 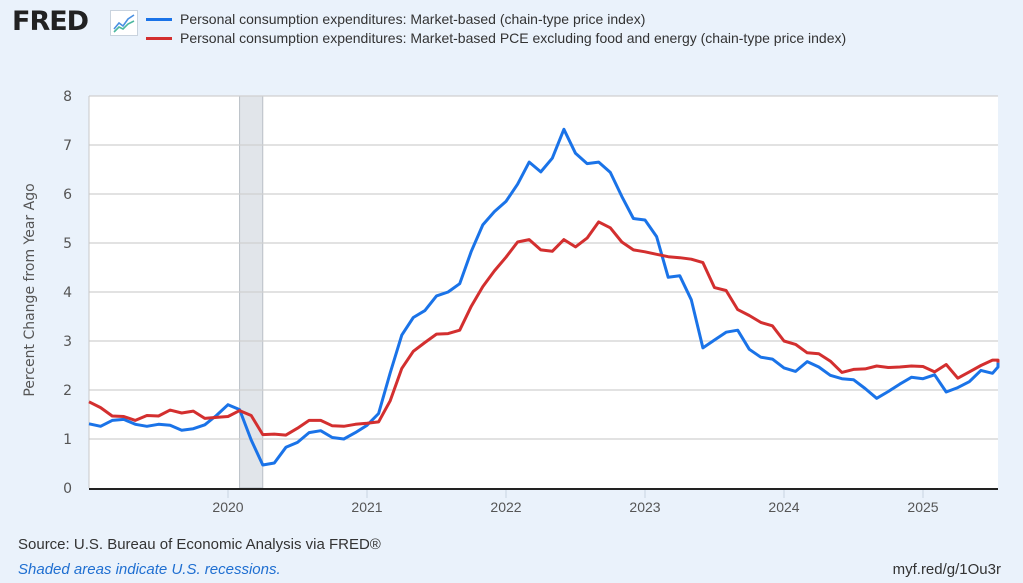 What do you see at coordinates (159, 19) in the screenshot?
I see `legend-swatch-pce` at bounding box center [159, 19].